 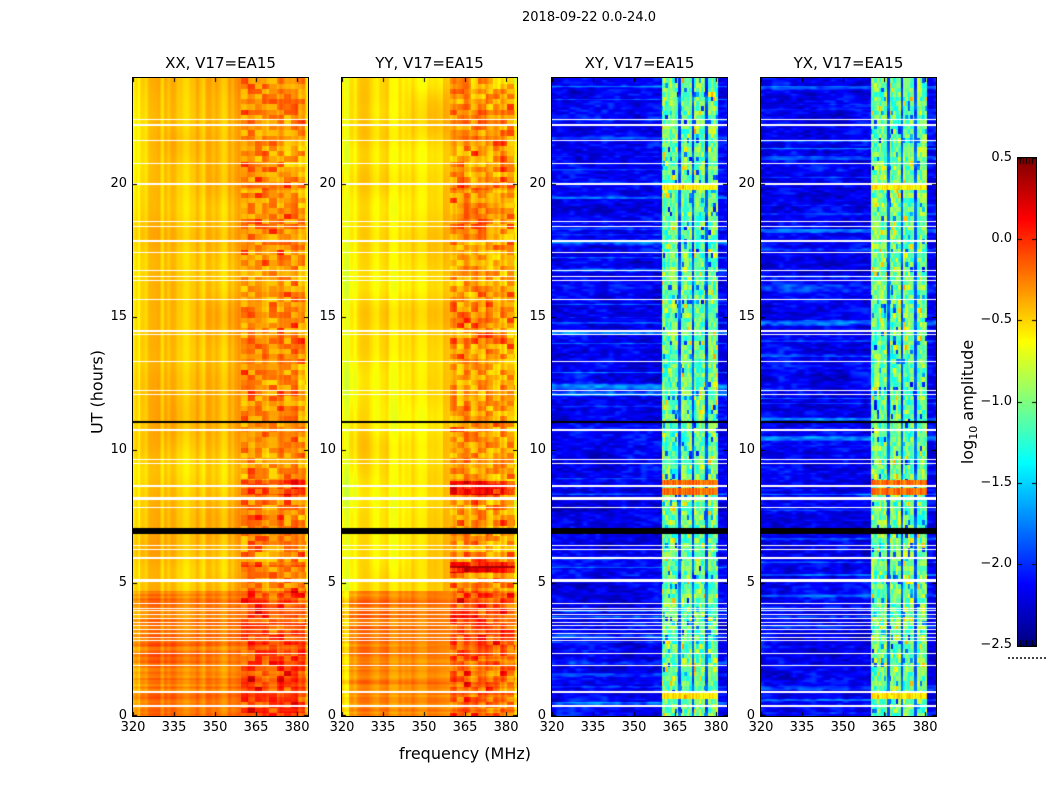 What do you see at coordinates (639, 63) in the screenshot?
I see `panel-title-xy: XY, V17=EA15` at bounding box center [639, 63].